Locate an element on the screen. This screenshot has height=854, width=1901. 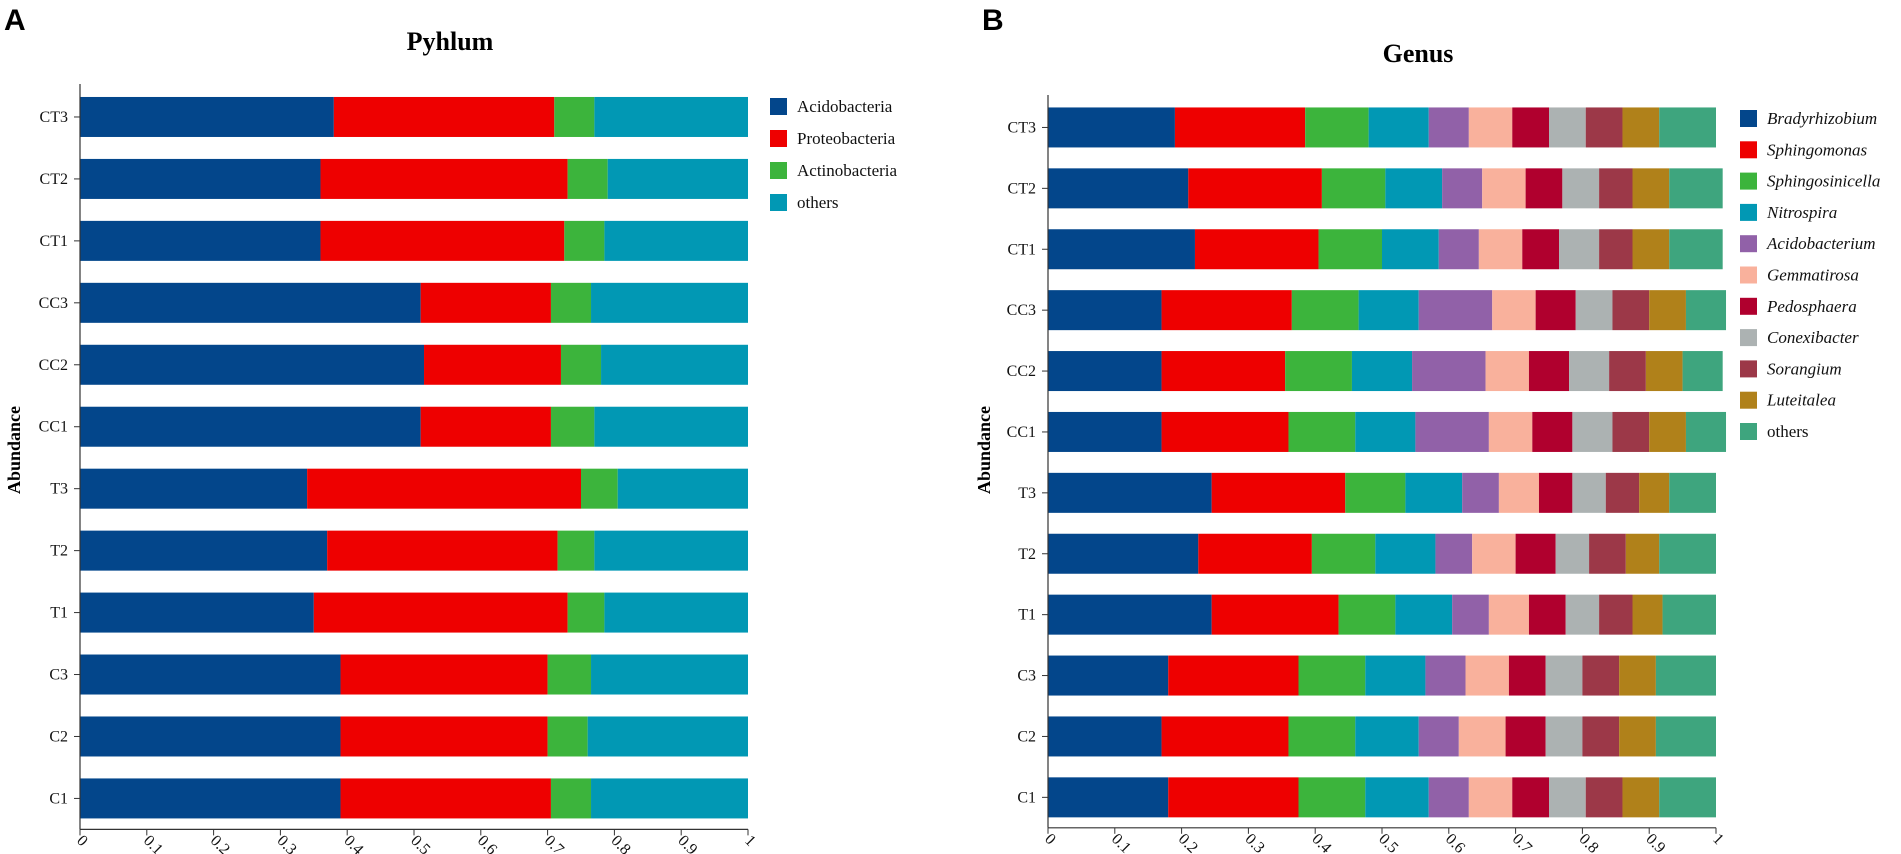
chart-b-bar-CC3-others is located at coordinates (1706, 310).